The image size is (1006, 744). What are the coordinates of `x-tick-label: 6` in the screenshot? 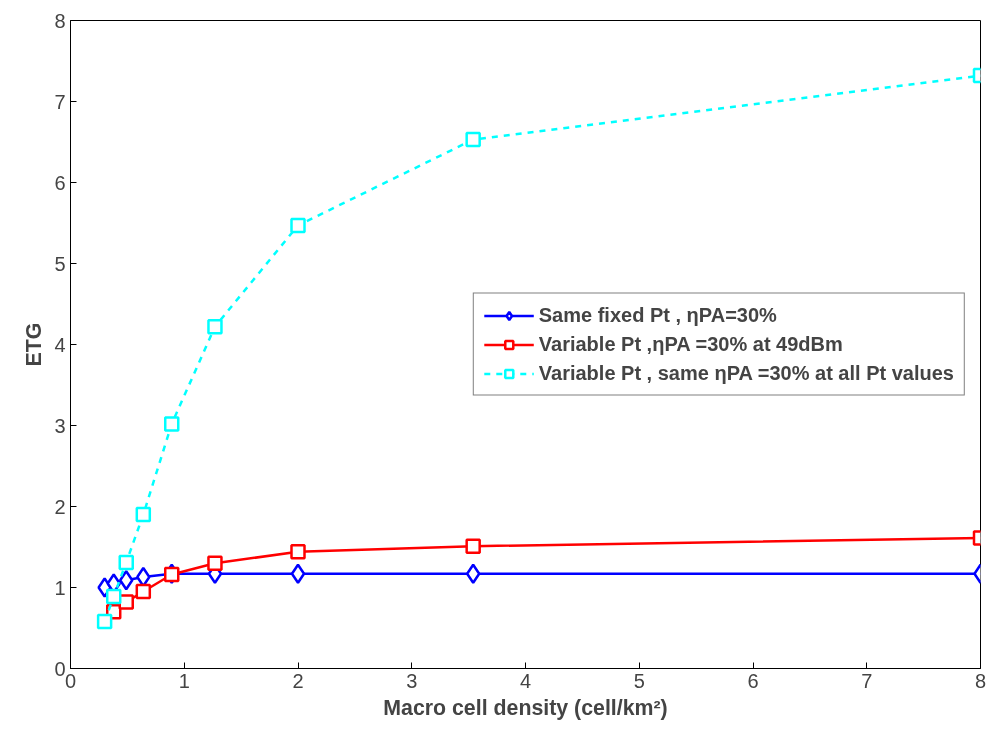 It's located at (753, 680).